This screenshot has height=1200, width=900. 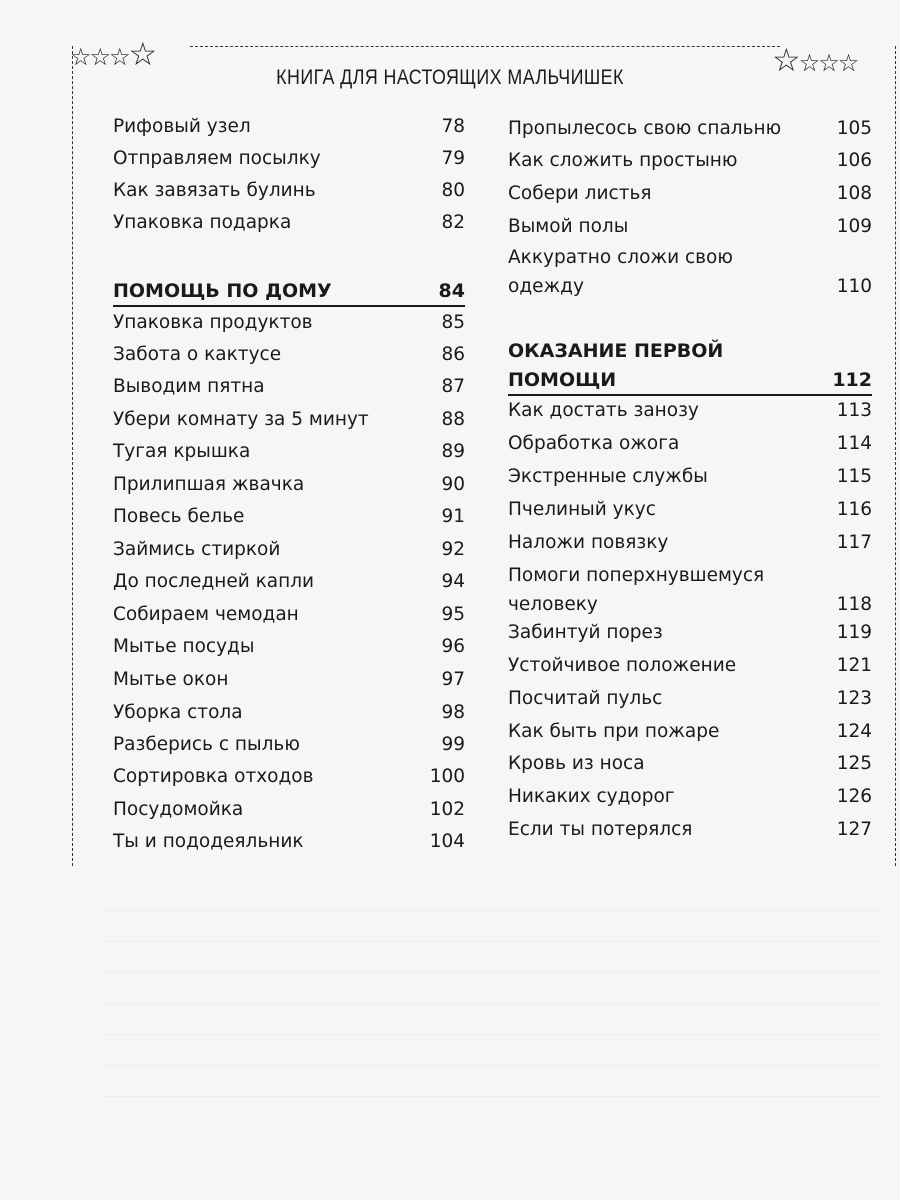 I want to click on toc-entry: Выводим пятна 87, so click(x=289, y=387).